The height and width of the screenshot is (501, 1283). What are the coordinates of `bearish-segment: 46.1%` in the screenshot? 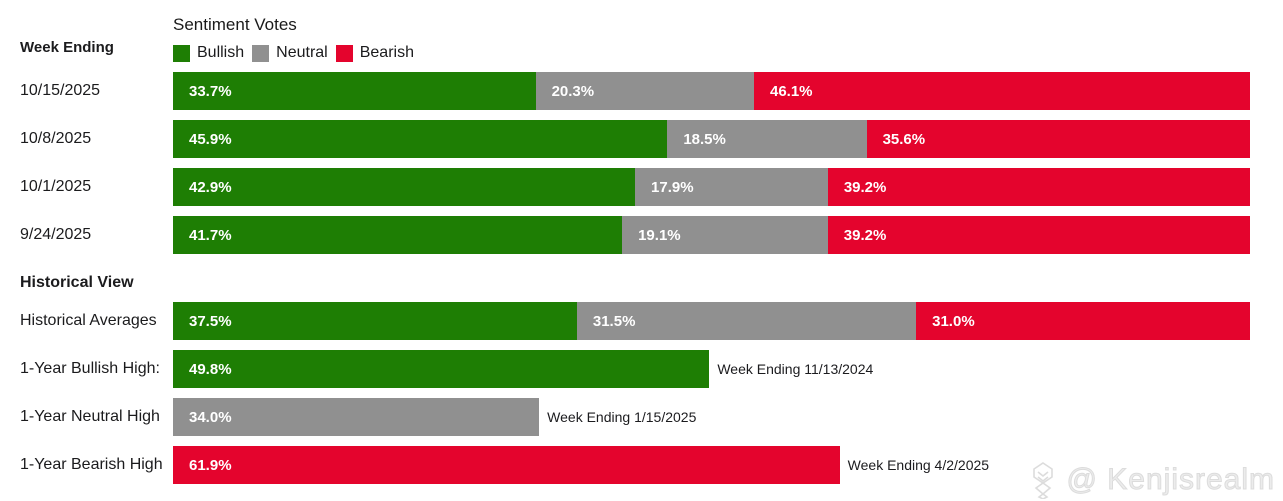 It's located at (1001, 91).